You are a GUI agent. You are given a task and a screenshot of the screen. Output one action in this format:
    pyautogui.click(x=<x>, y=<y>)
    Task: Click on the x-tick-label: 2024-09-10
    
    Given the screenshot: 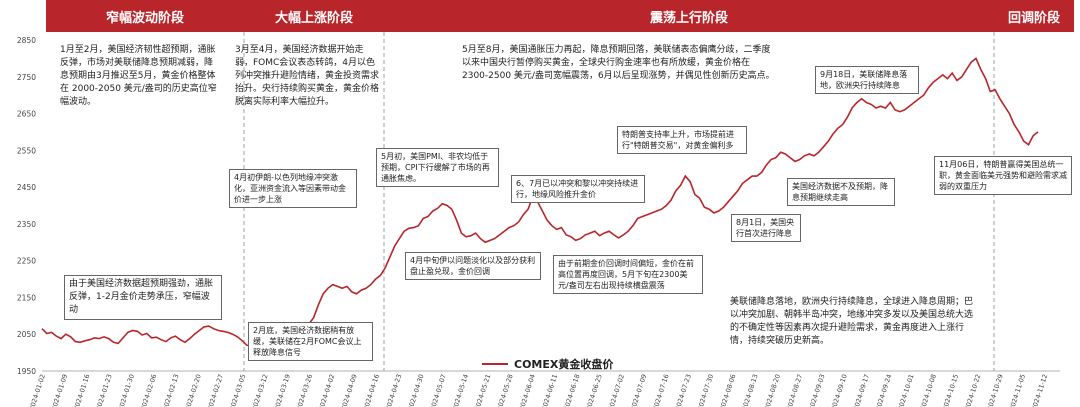 What is the action you would take?
    pyautogui.click(x=839, y=390)
    